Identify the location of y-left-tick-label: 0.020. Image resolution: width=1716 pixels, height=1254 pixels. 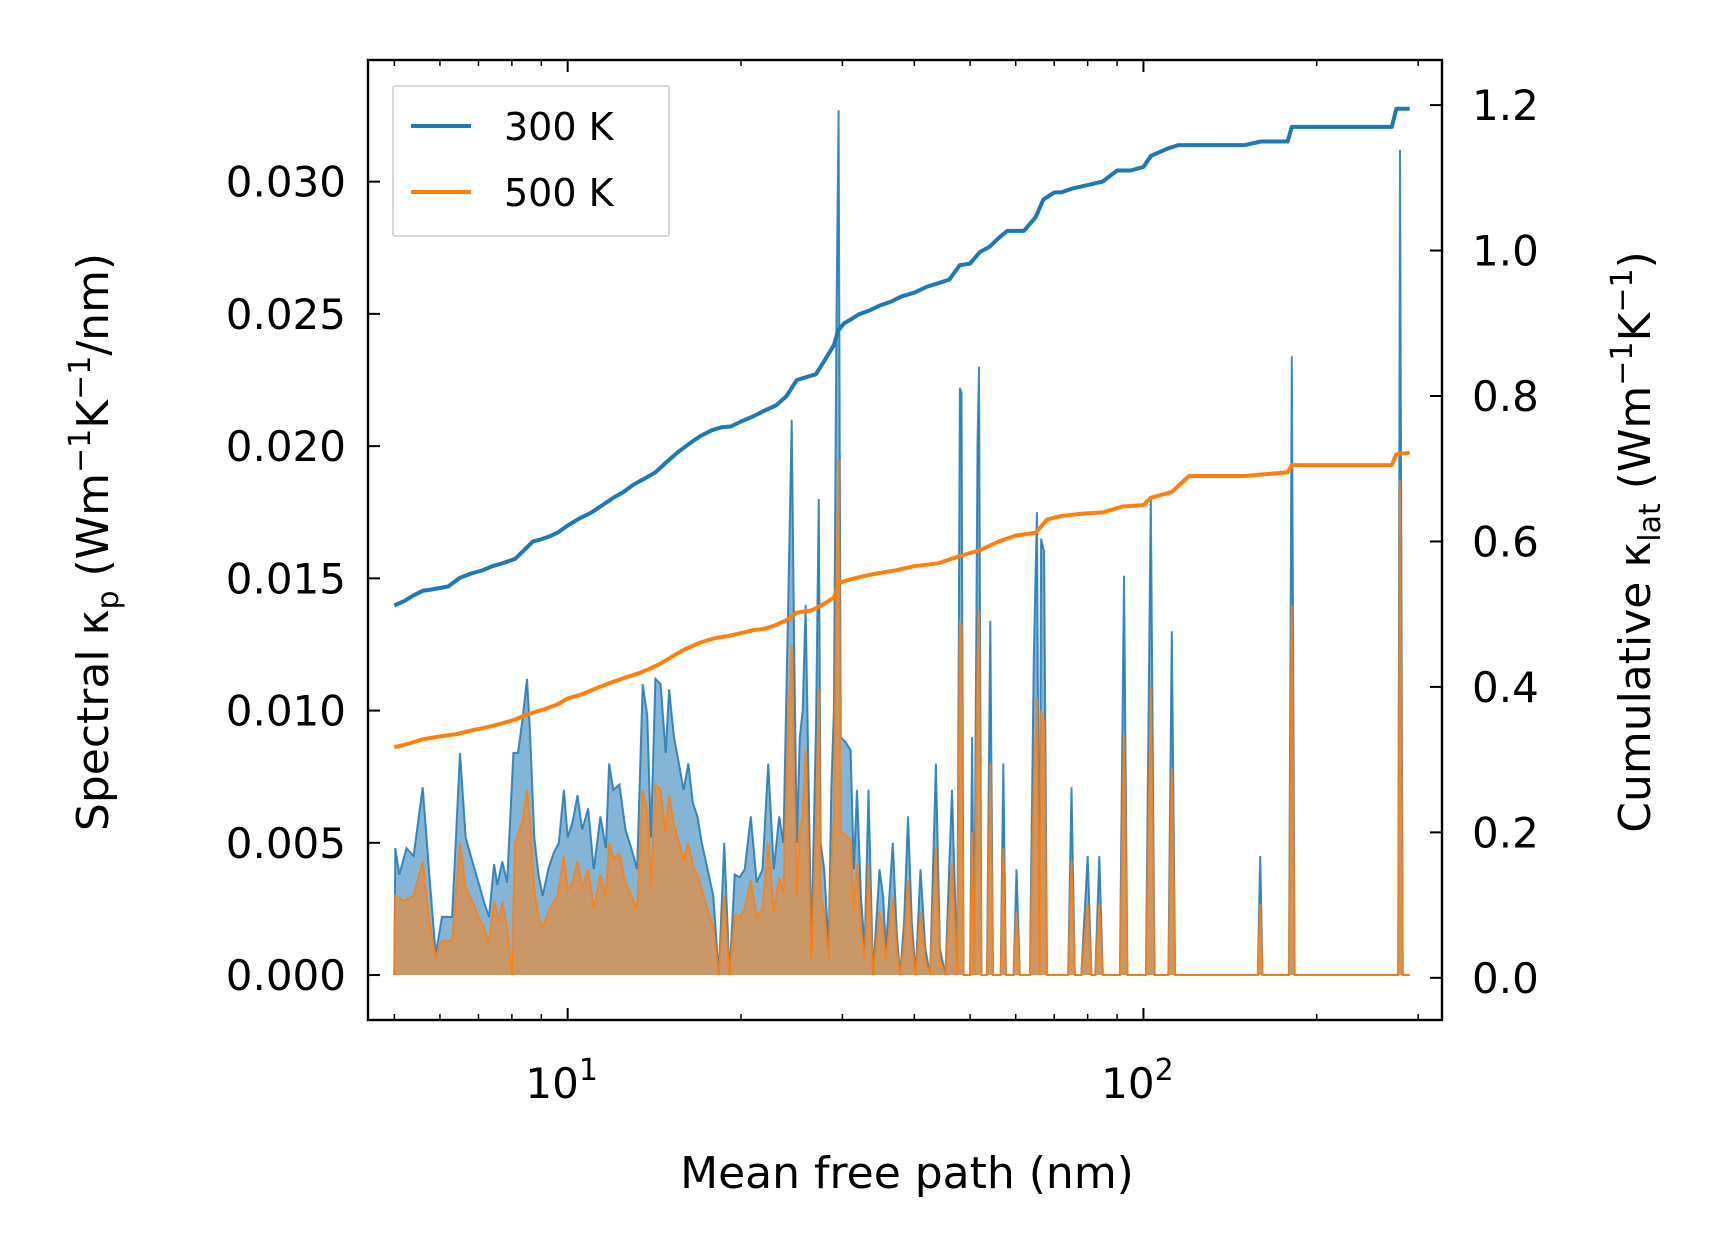
(286, 446).